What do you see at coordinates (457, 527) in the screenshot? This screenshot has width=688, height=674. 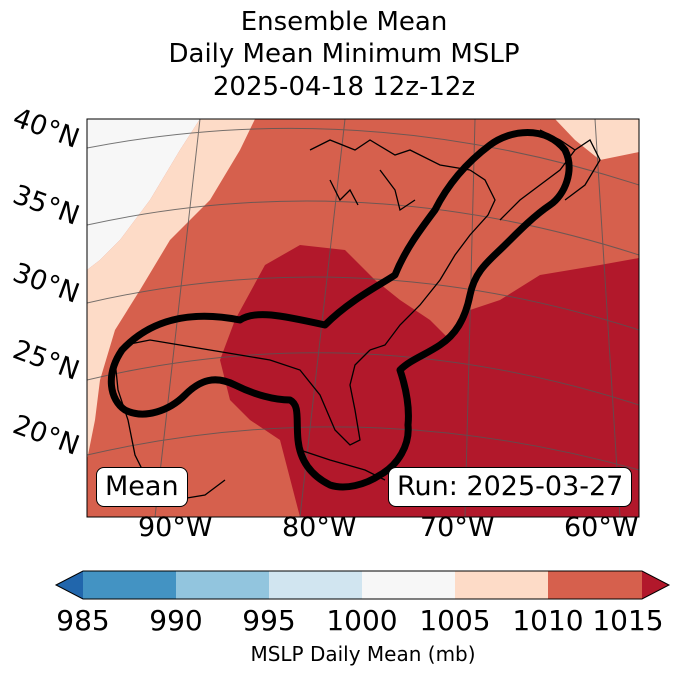 I see `lon-label-70w: 70°W` at bounding box center [457, 527].